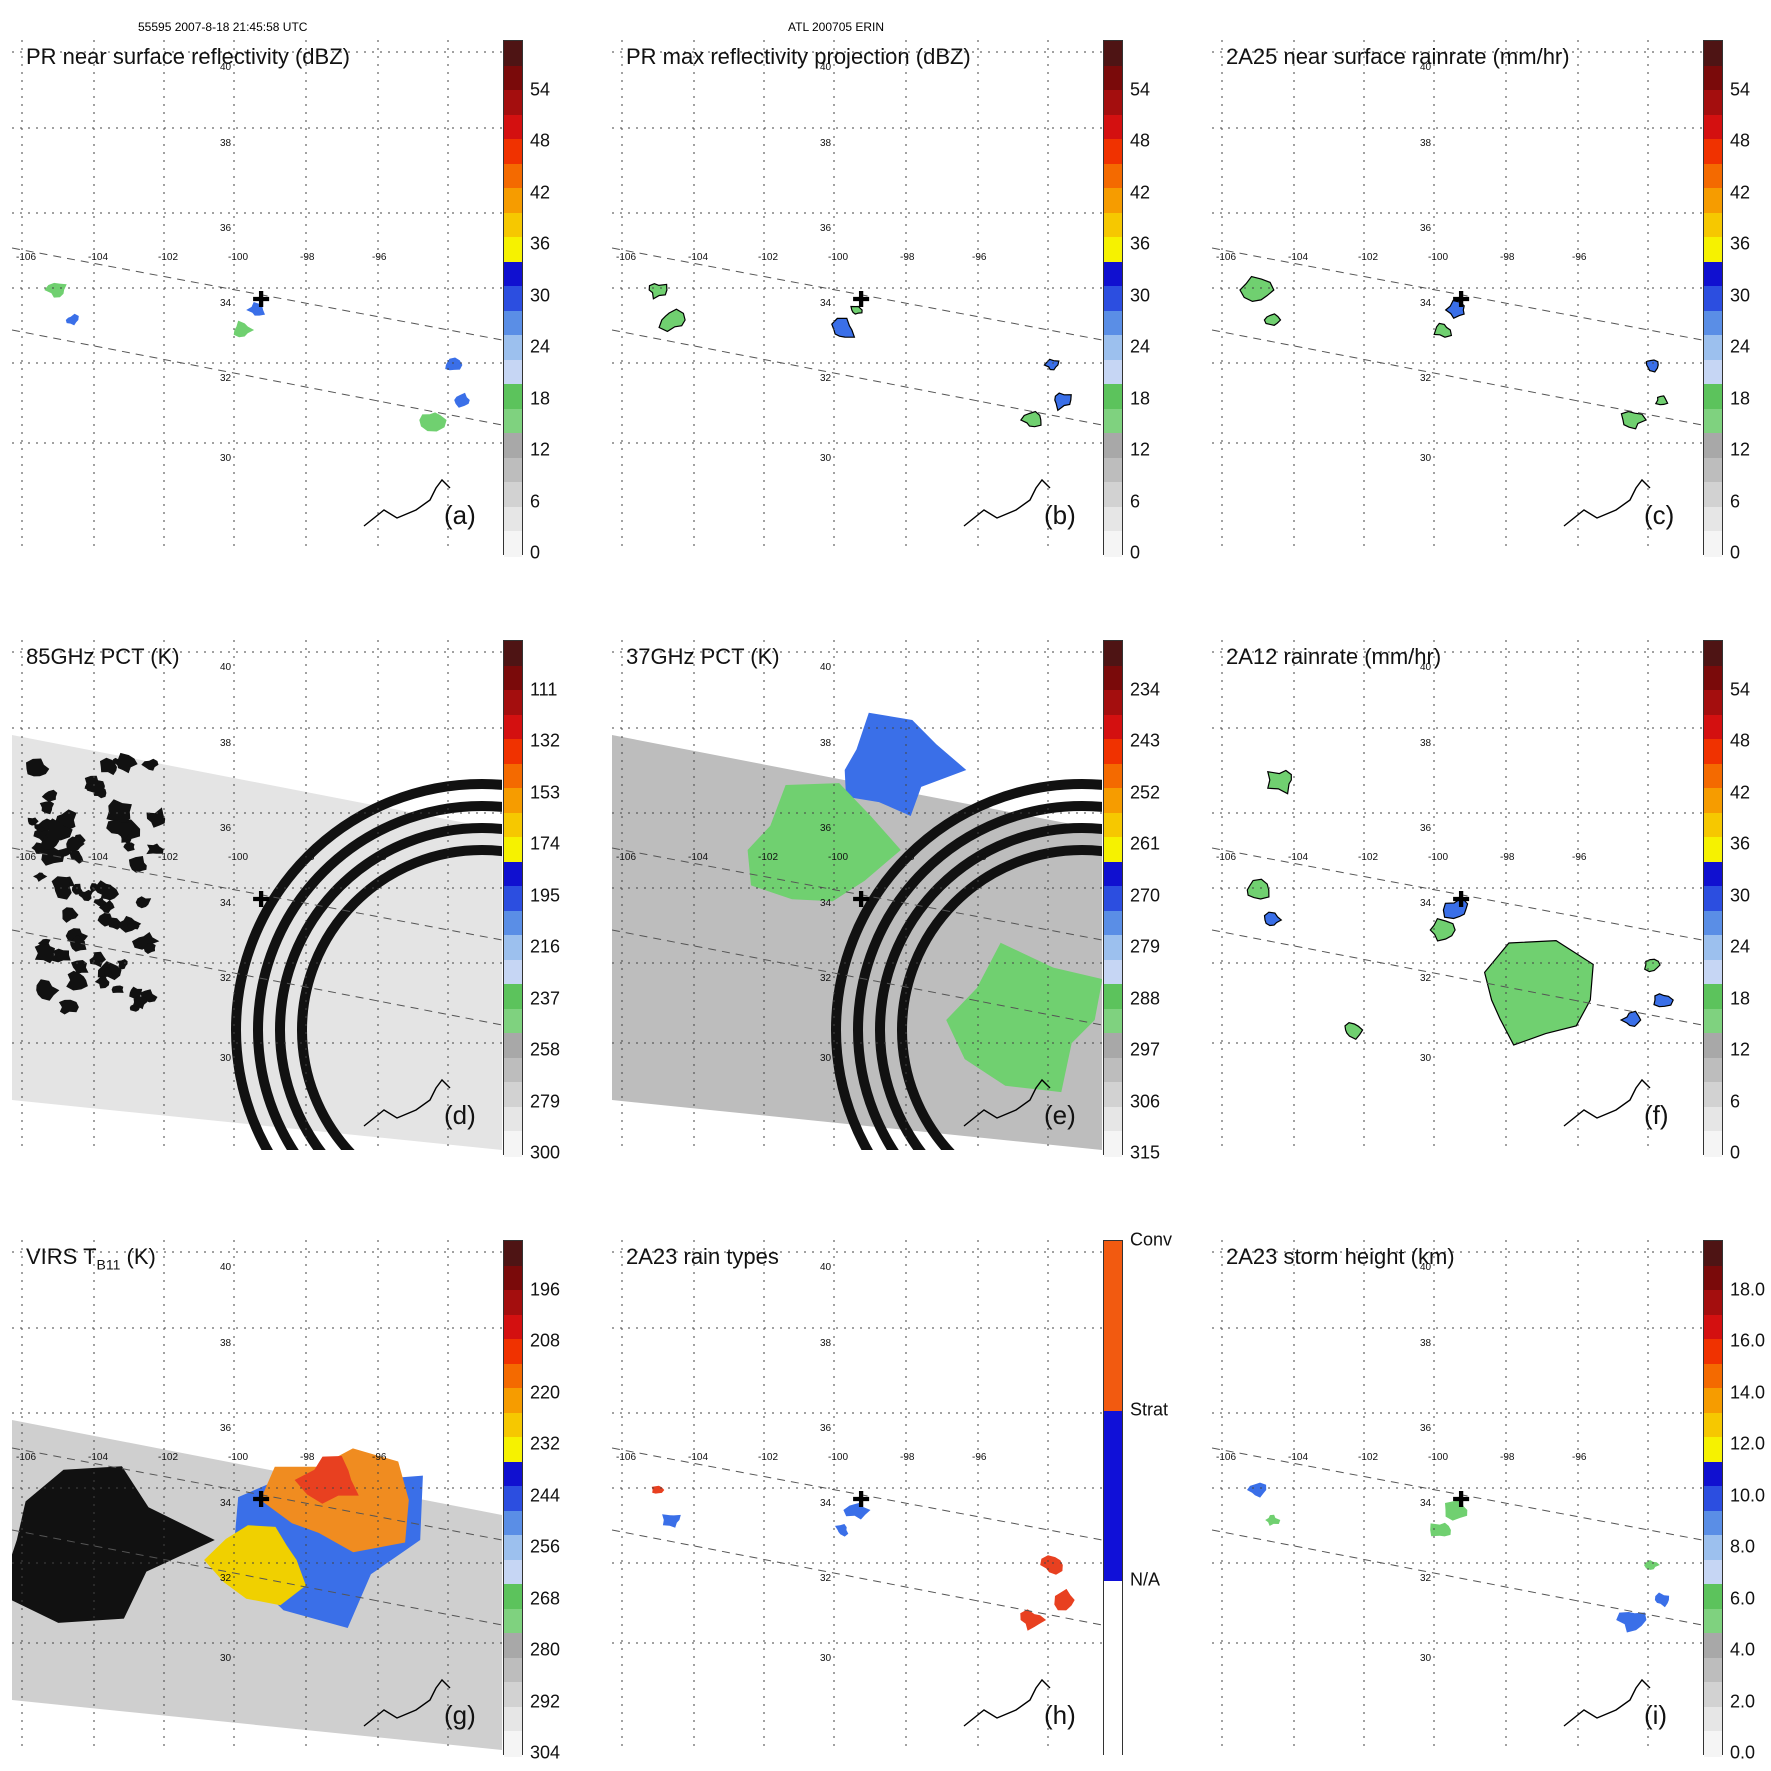 Image resolution: width=1771 pixels, height=1771 pixels. What do you see at coordinates (460, 1715) in the screenshot?
I see `panel-letter: (g)` at bounding box center [460, 1715].